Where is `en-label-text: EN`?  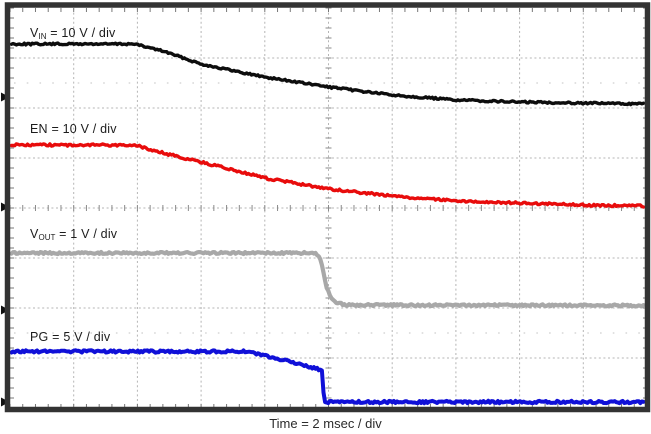
en-label-text: EN is located at coordinates (39, 129).